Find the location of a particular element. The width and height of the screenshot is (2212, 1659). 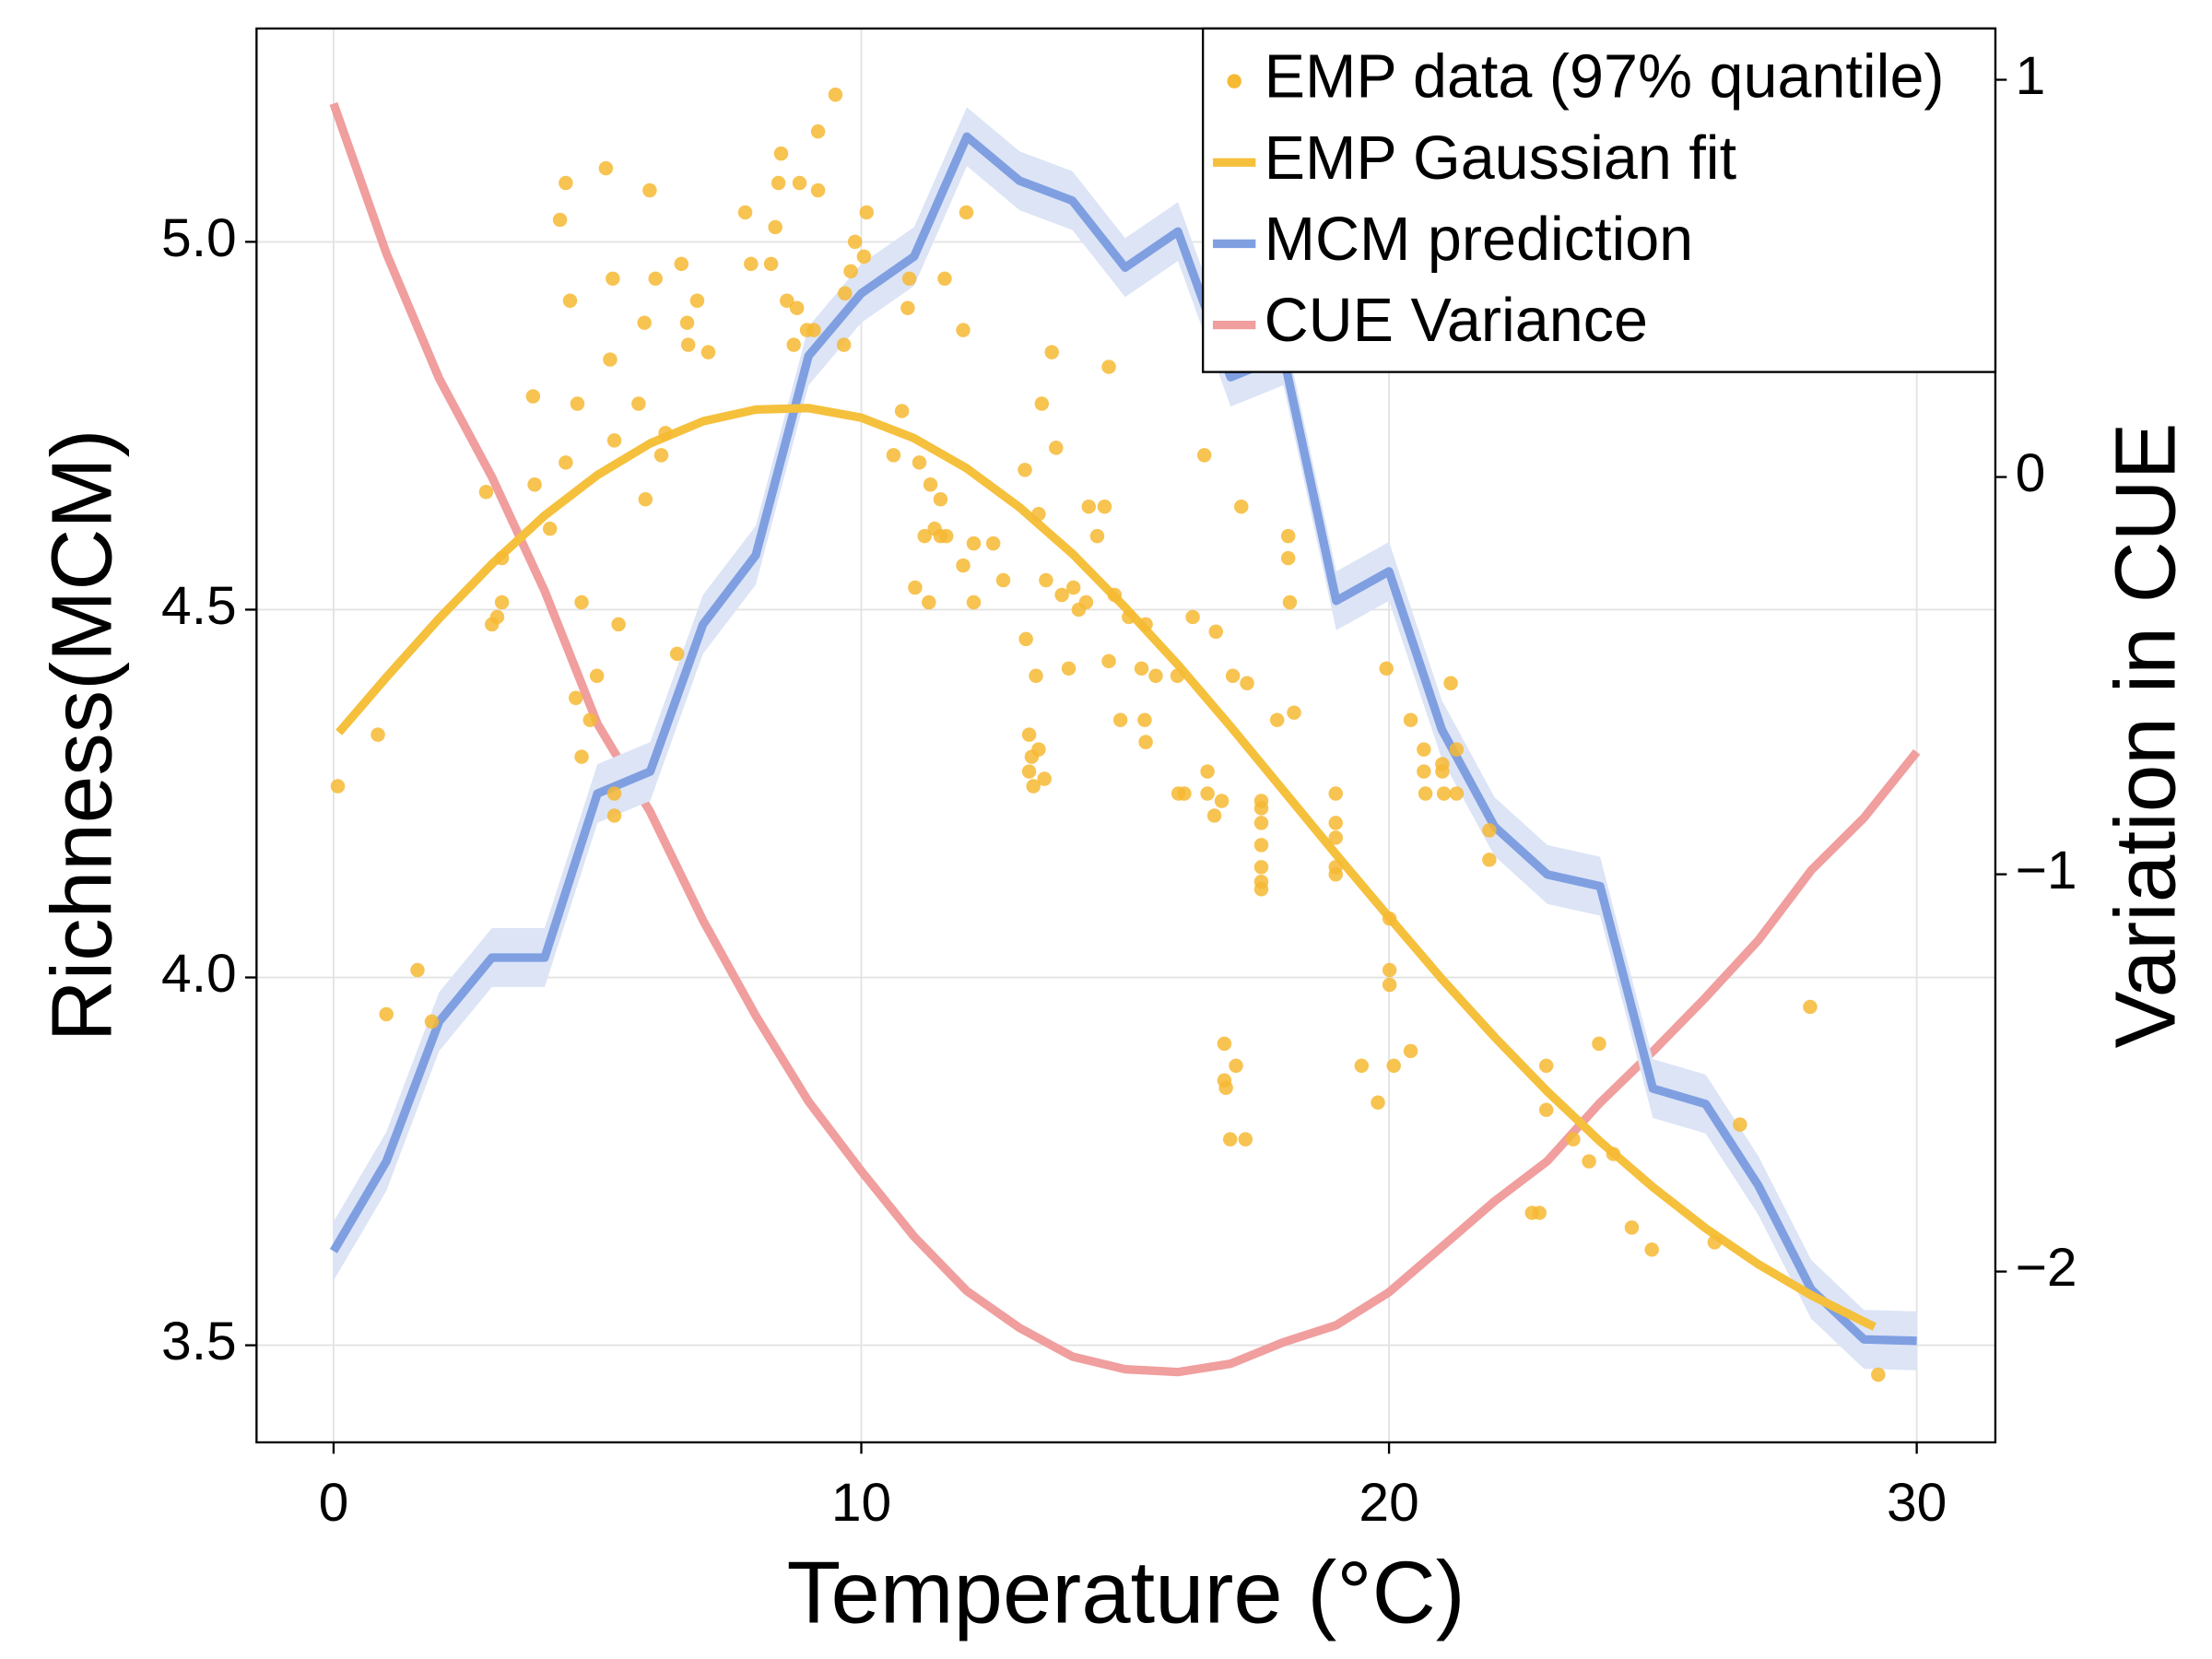

legend-label: MCM prediction is located at coordinates (1479, 240).